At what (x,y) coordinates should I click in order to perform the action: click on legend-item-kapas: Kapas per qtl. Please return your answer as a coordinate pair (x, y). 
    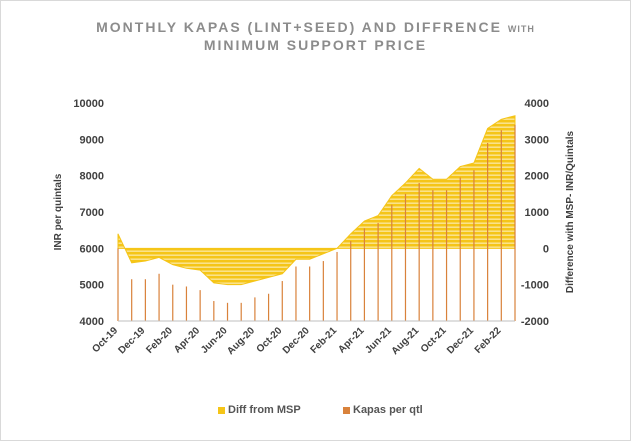
    Looking at the image, I should click on (383, 410).